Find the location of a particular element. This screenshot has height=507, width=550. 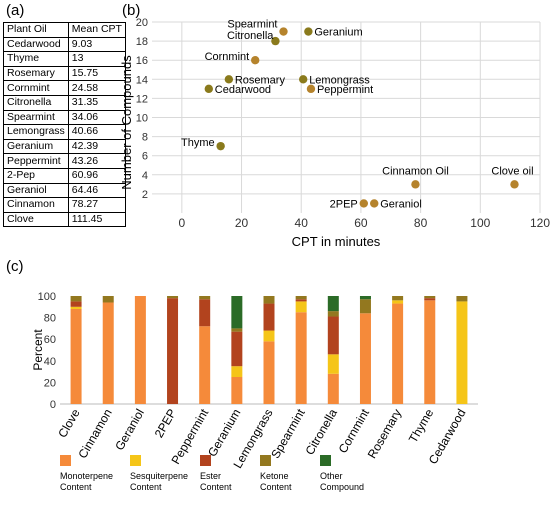

category-label: 2PEP is located at coordinates (165, 424).